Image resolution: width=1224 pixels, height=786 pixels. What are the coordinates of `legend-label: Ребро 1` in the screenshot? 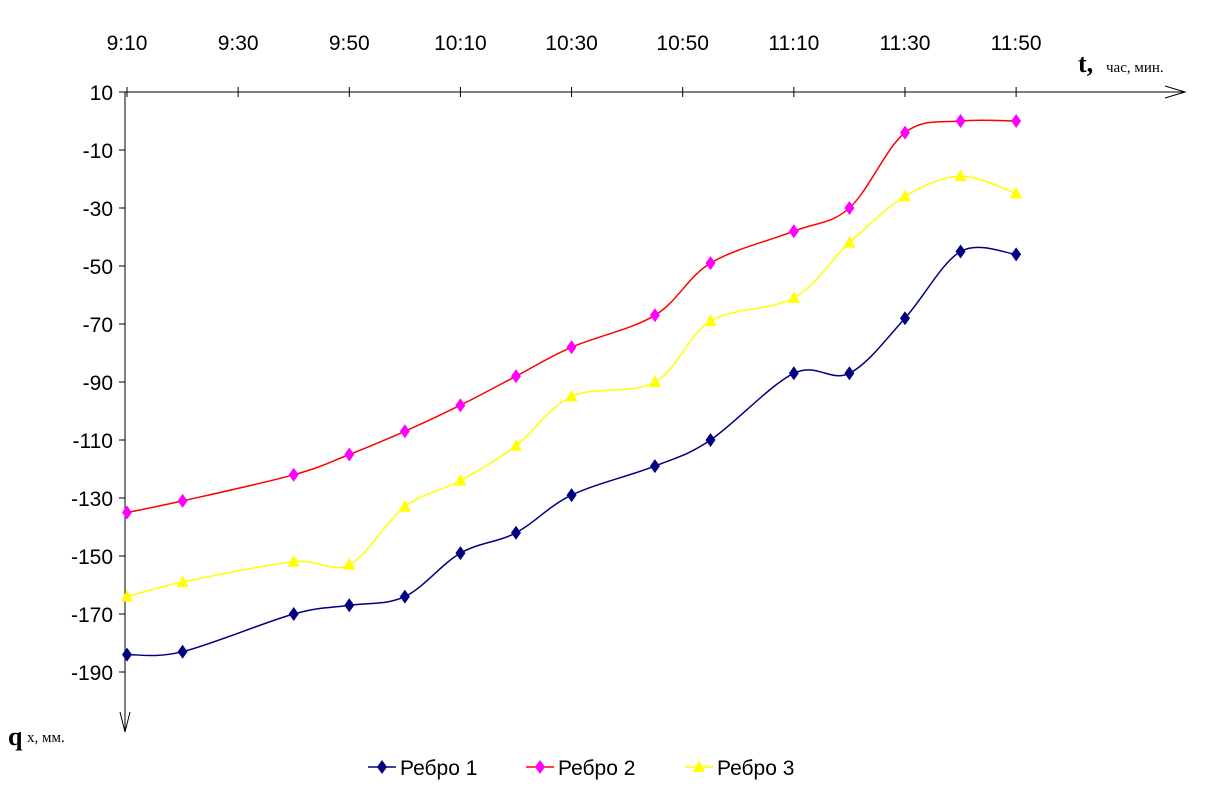 It's located at (438, 768).